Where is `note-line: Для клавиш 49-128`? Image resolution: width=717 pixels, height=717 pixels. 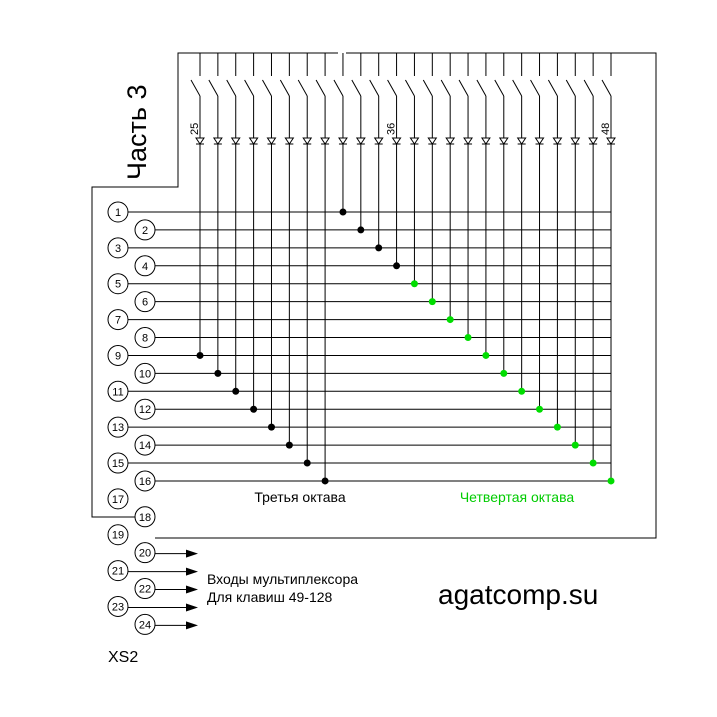
note-line: Для клавиш 49-128 is located at coordinates (270, 597).